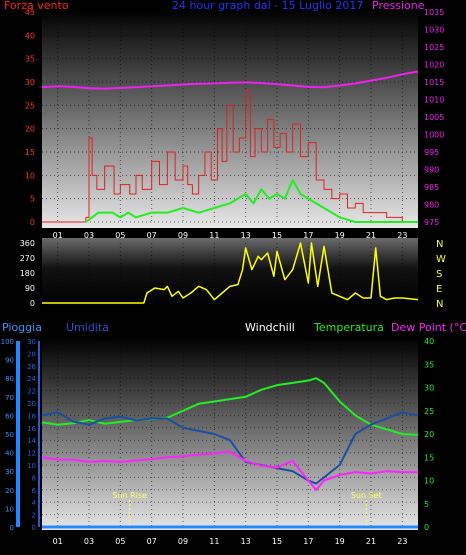  What do you see at coordinates (152, 235) in the screenshot?
I see `x-tick-label-top: 07` at bounding box center [152, 235].